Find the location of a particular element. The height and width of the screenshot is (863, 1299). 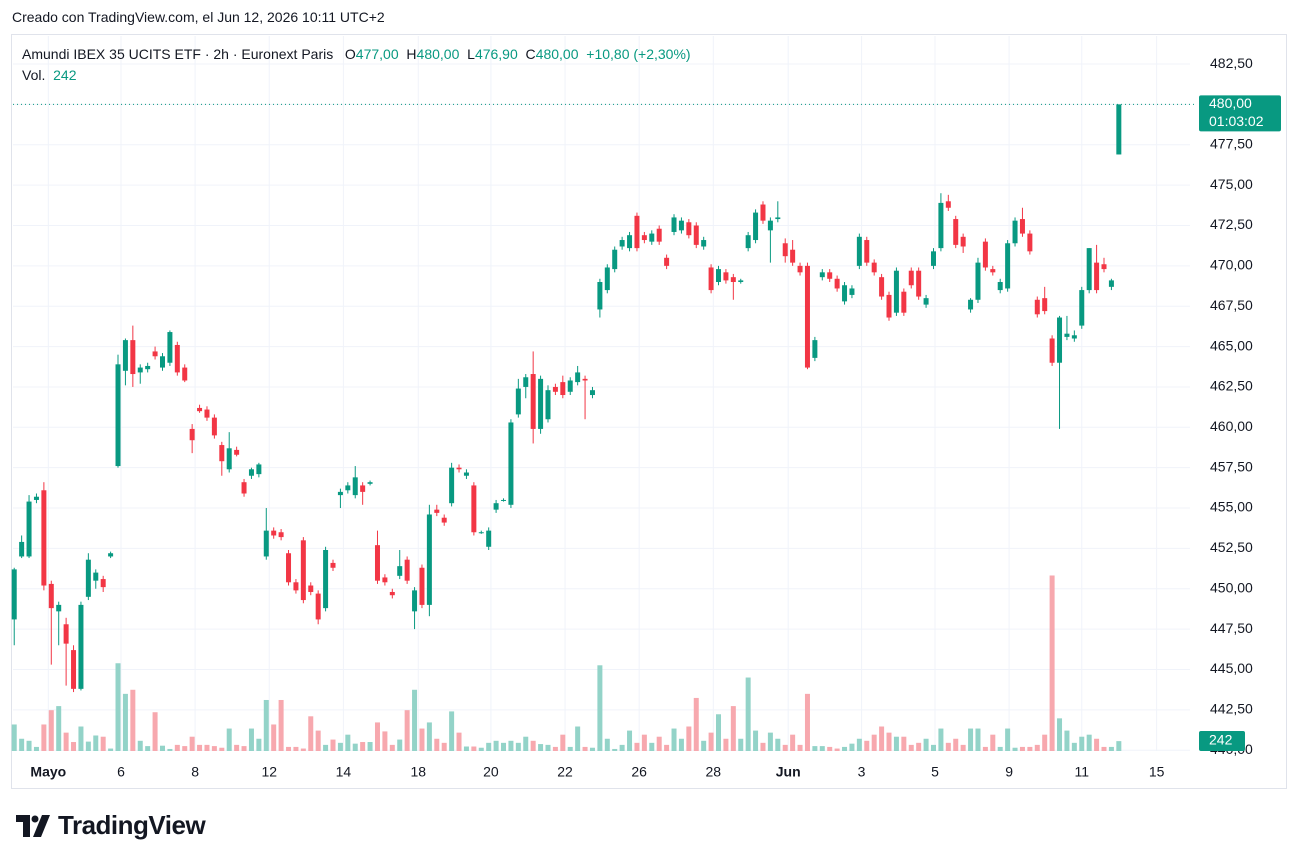

y-tick-label: 462,50 is located at coordinates (1231, 386).